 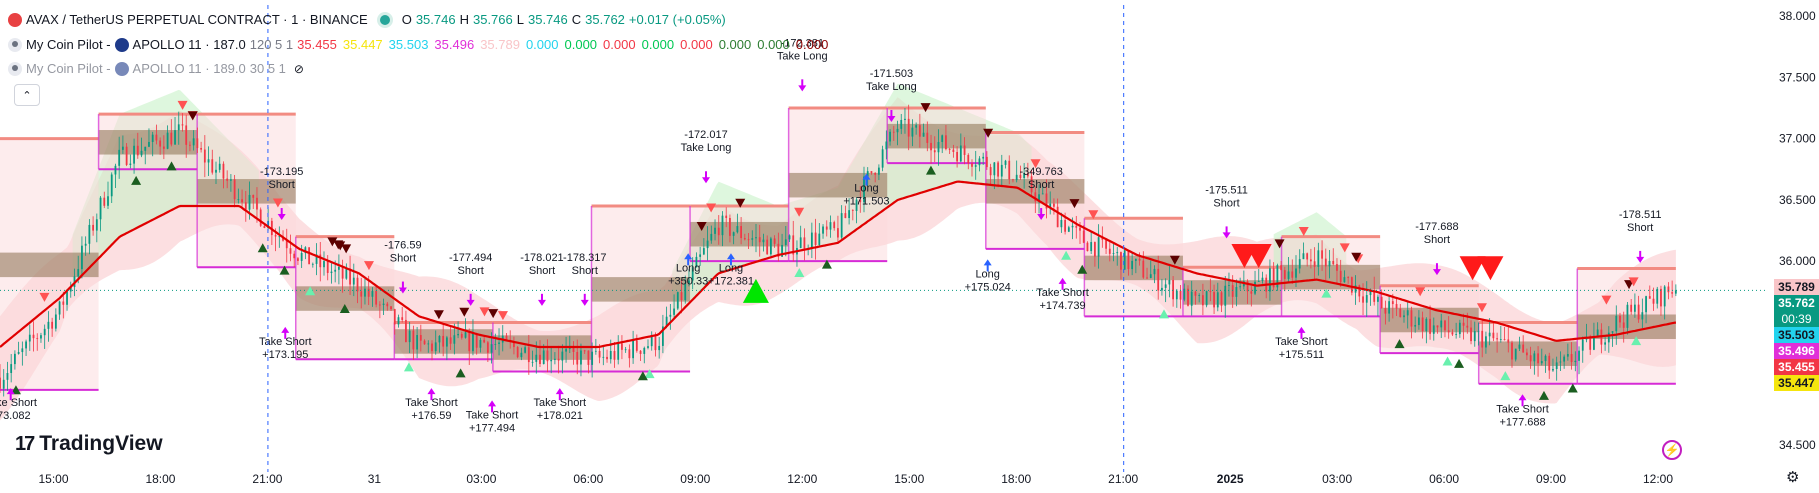 I want to click on gear-icon: ⚙, so click(x=1793, y=477).